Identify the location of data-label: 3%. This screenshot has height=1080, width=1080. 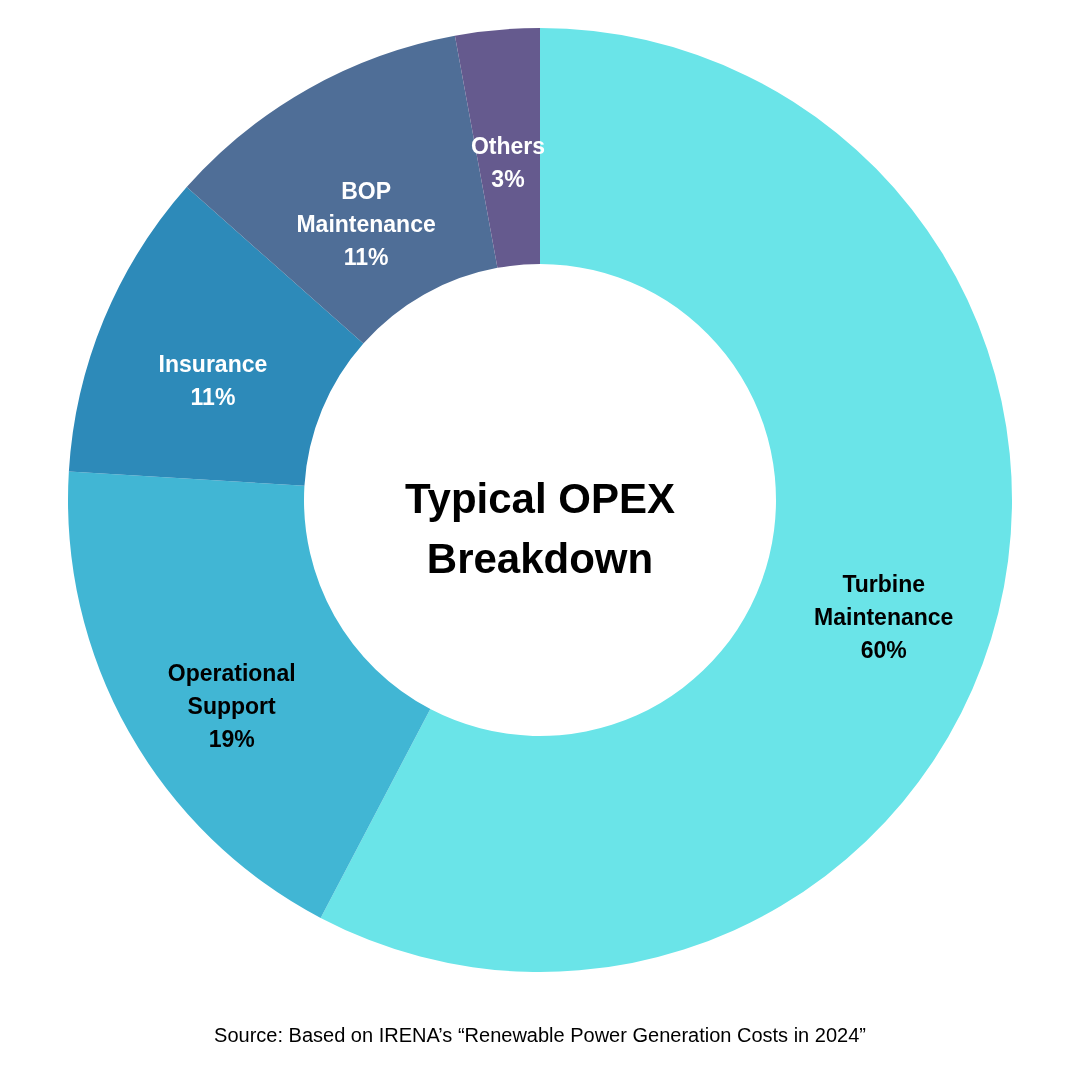
(508, 179).